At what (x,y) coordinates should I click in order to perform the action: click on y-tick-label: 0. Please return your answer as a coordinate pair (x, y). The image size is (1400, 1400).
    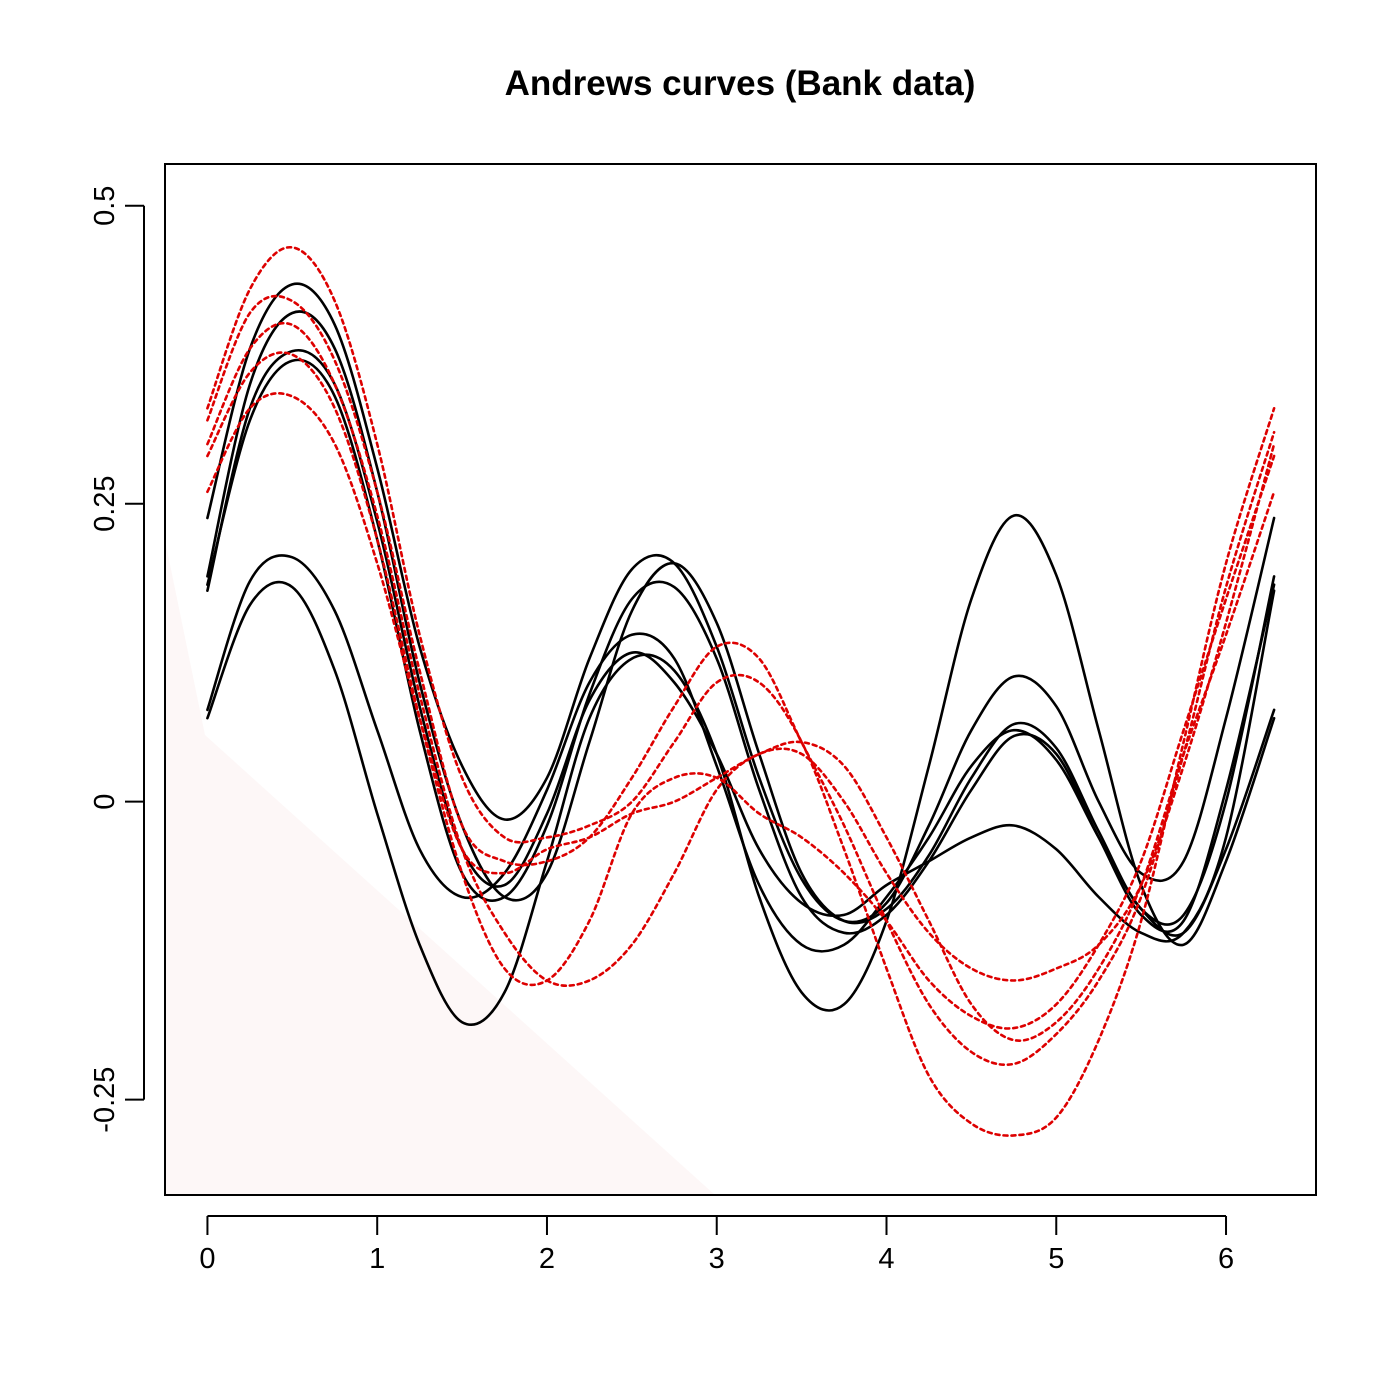
    Looking at the image, I should click on (105, 802).